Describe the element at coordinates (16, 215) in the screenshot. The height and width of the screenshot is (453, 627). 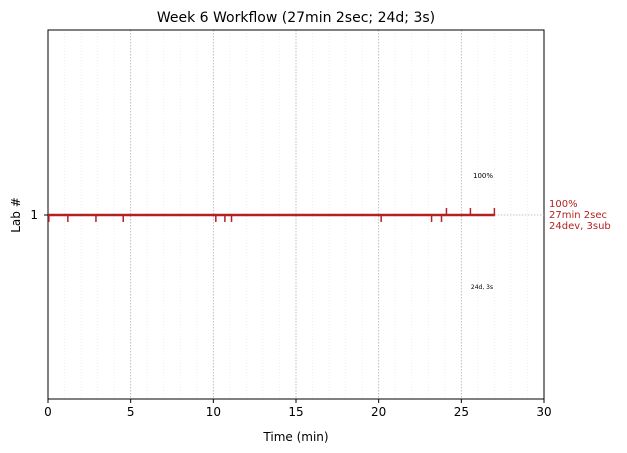
I see `y-axis-label: Lab #` at that location.